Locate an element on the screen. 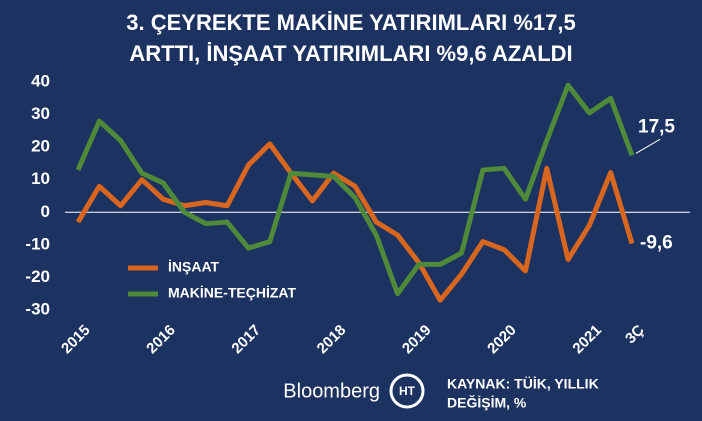 This screenshot has width=702, height=421. source: DEĞİŞİM, % is located at coordinates (487, 402).